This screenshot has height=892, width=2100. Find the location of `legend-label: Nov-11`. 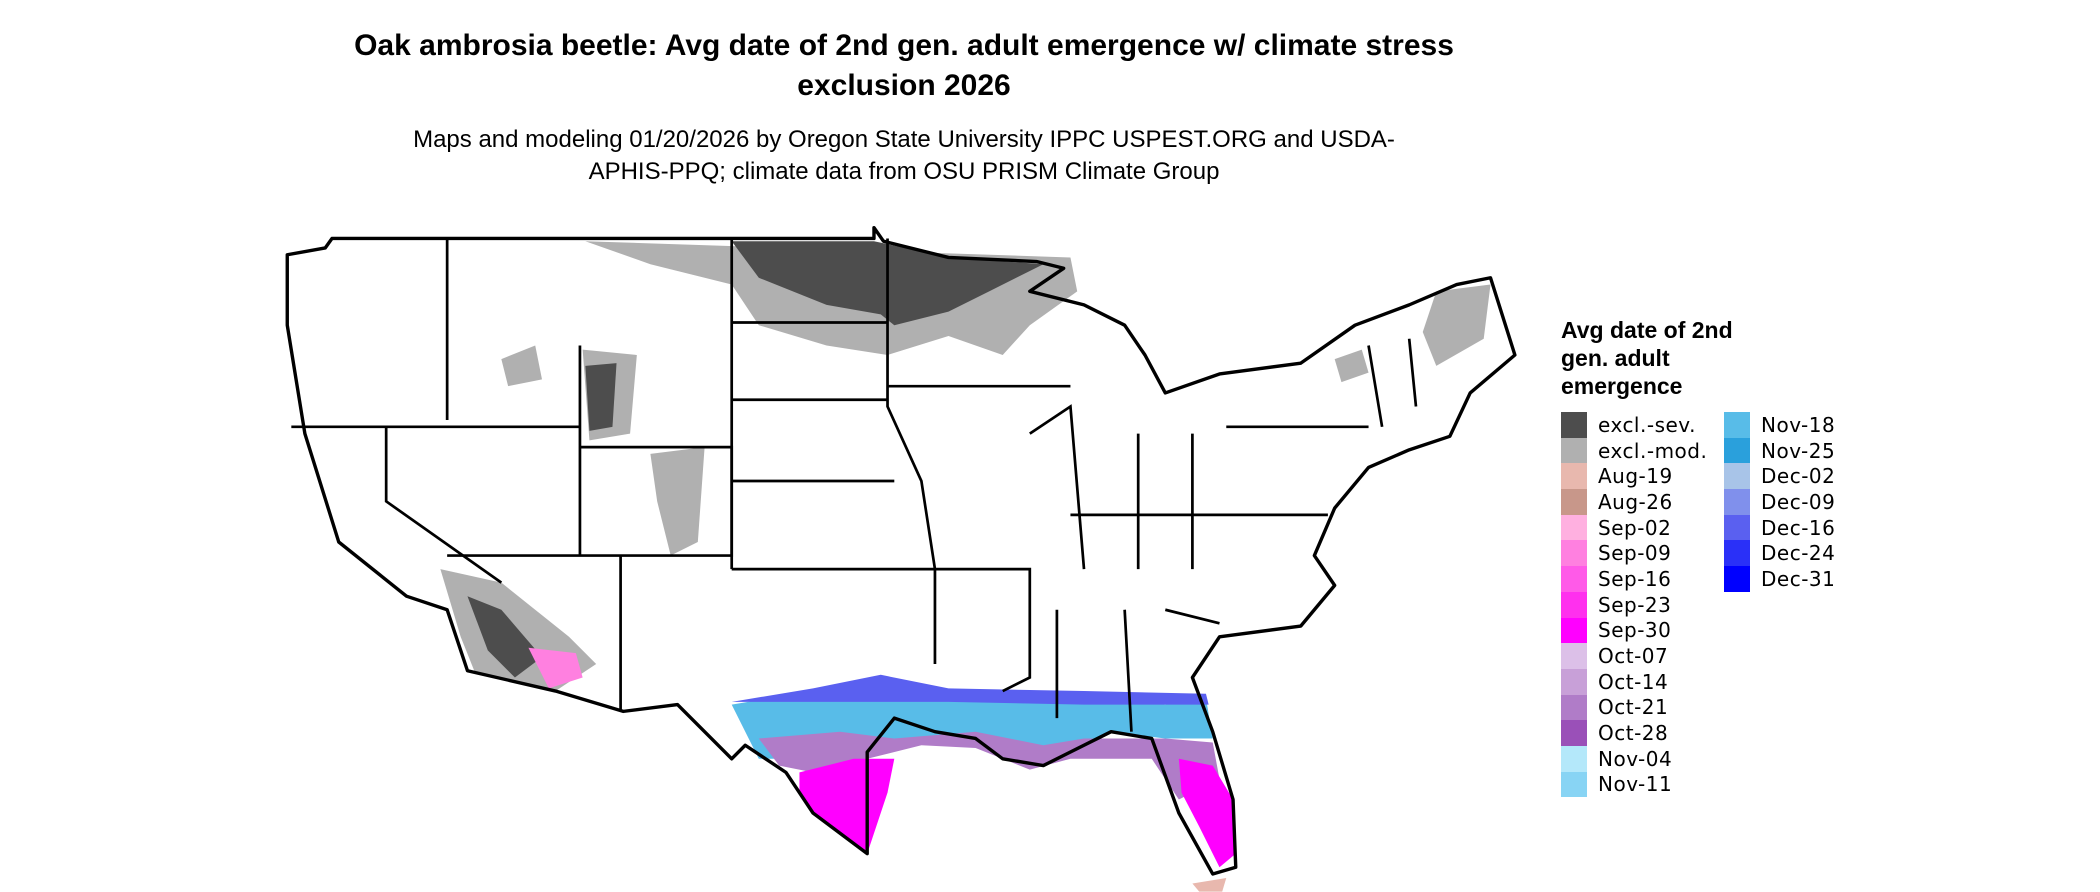

legend-label: Nov-11 is located at coordinates (1635, 784).